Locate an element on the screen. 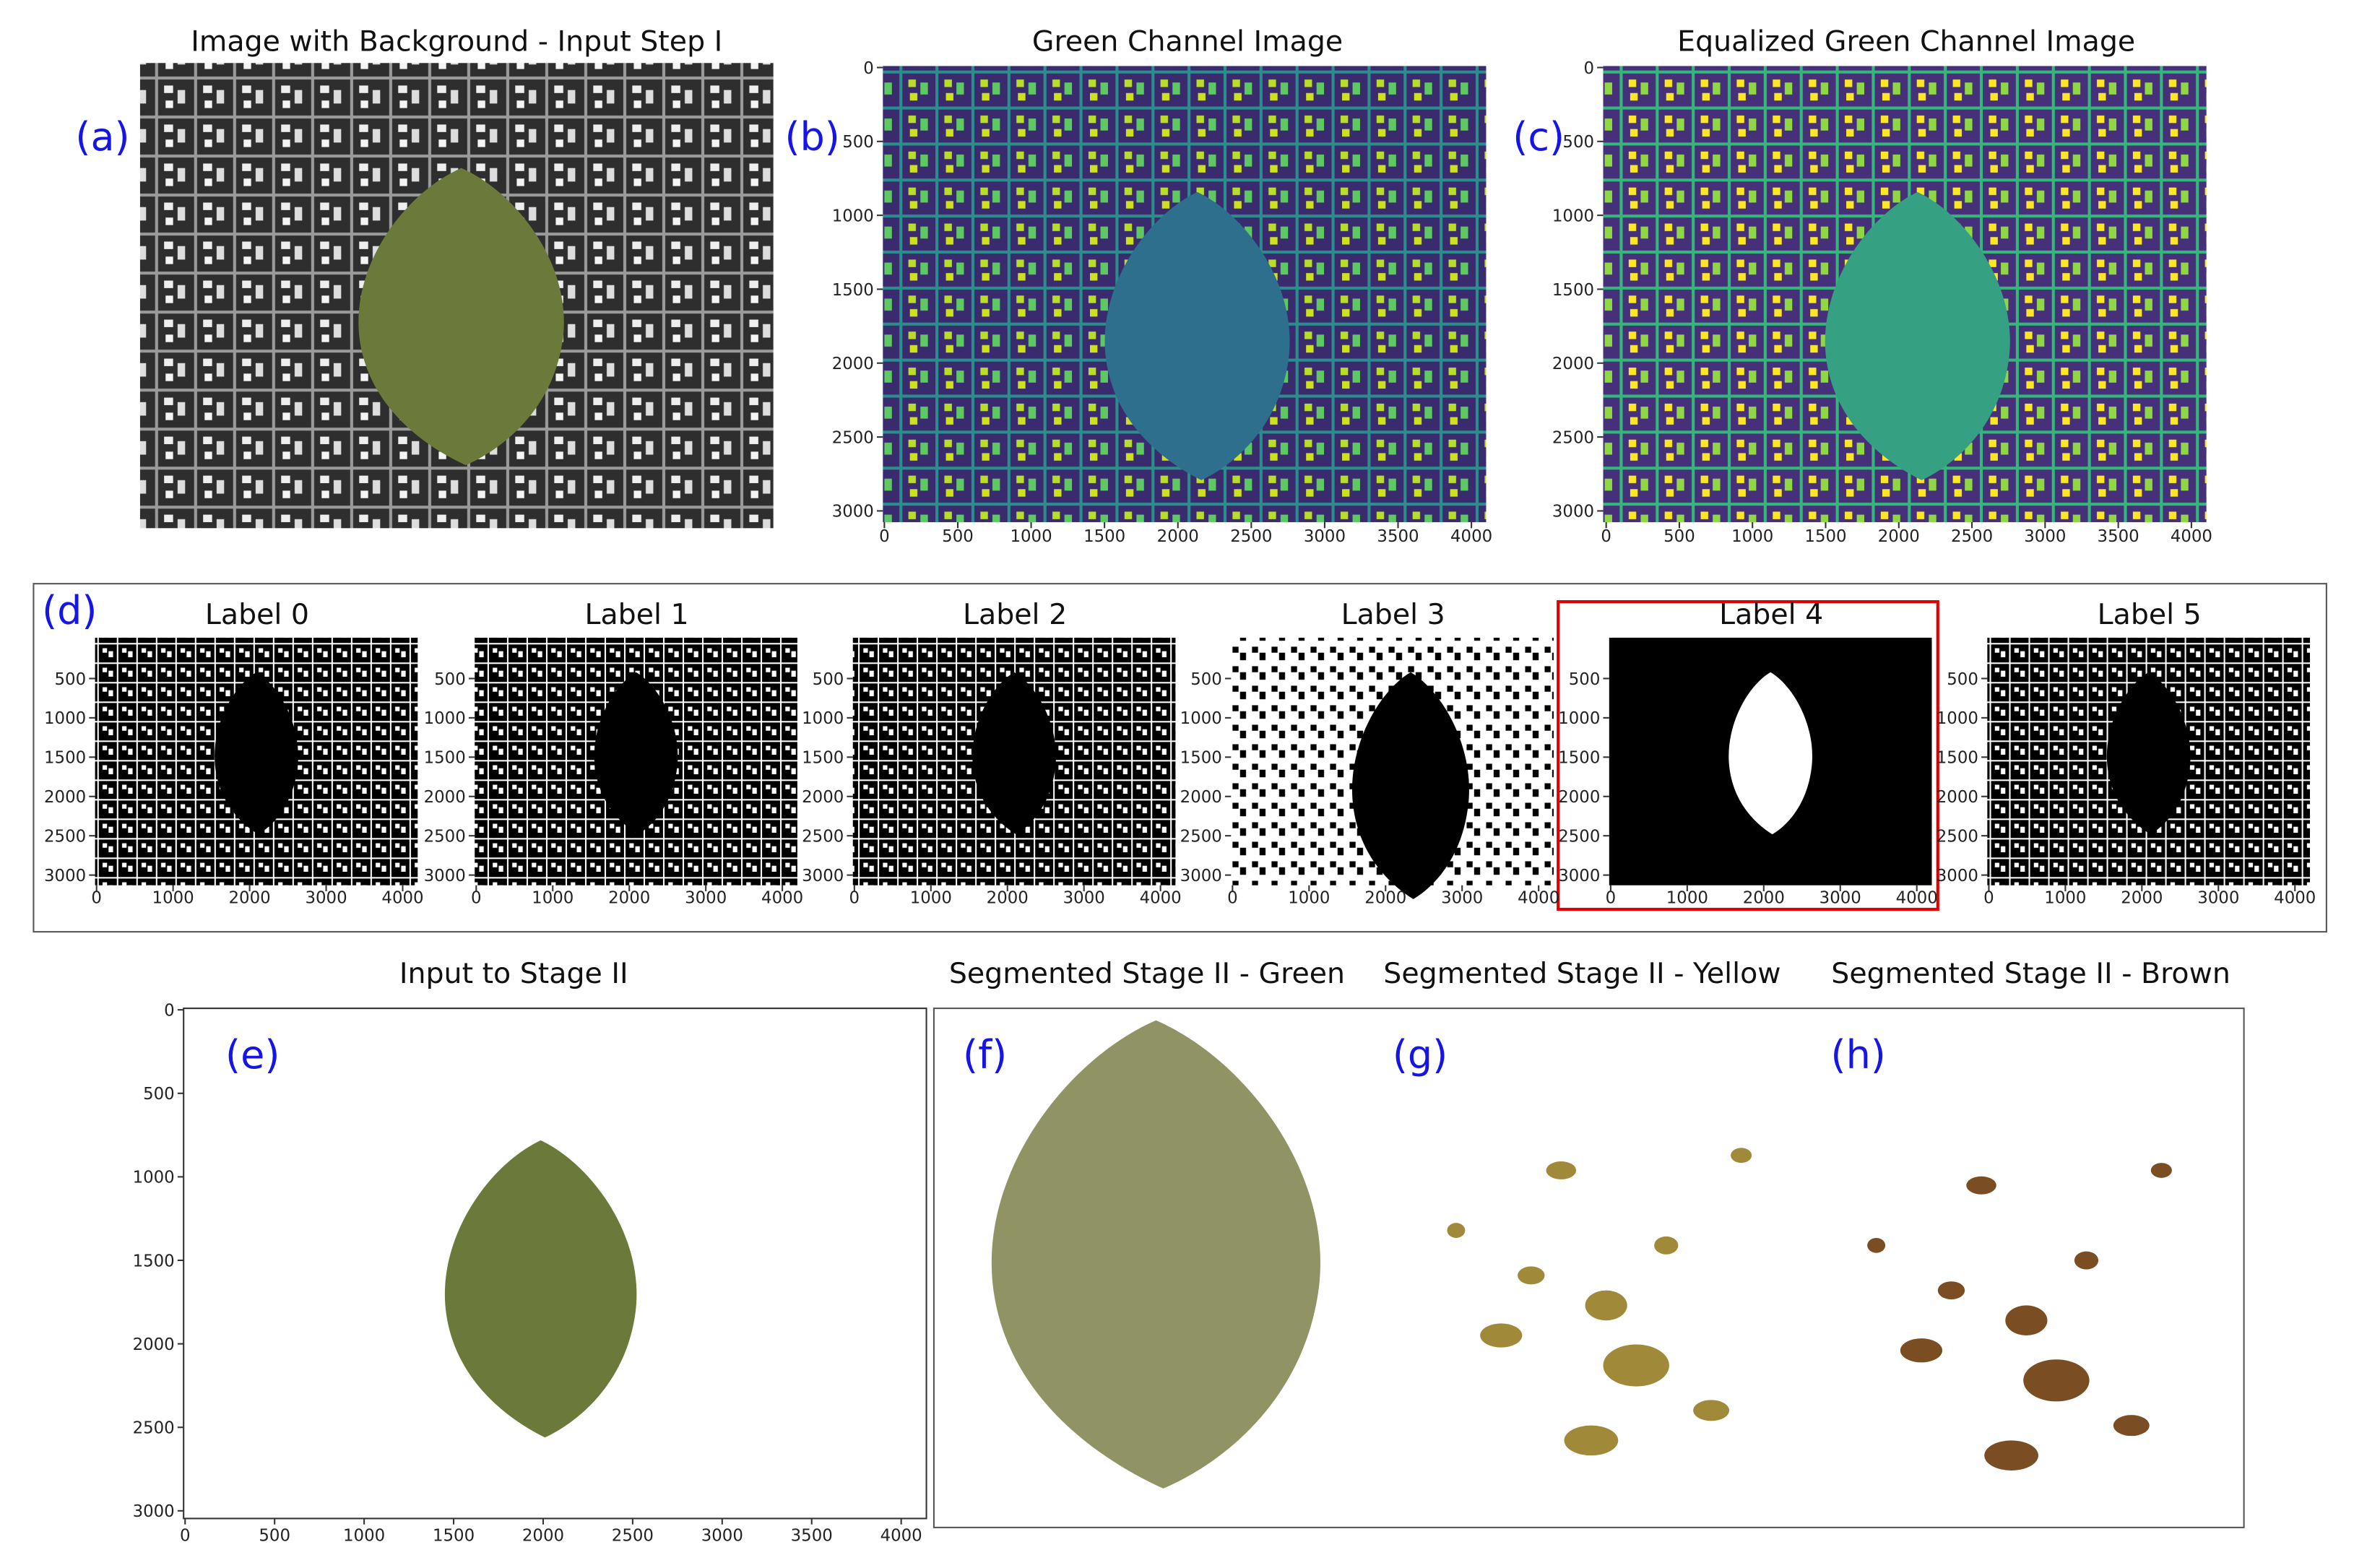 This screenshot has height=1568, width=2354. panel-title: Label 5 is located at coordinates (2150, 614).